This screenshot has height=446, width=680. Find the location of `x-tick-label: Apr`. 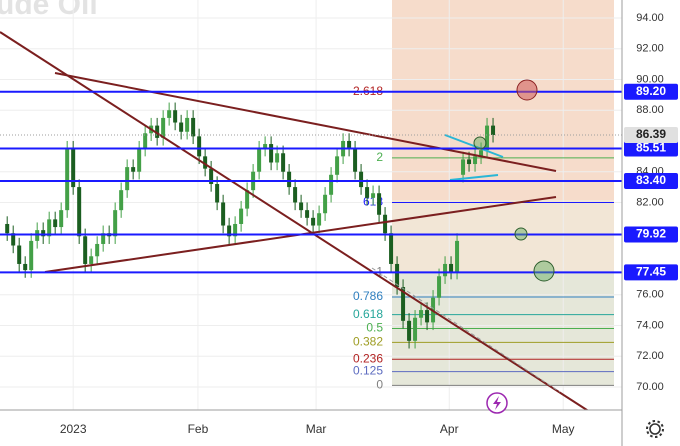

x-tick-label: Apr is located at coordinates (449, 429).